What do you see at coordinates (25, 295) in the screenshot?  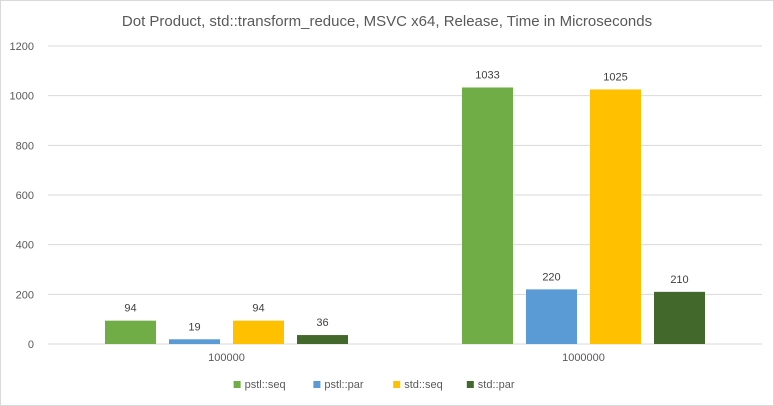 I see `y-tick-label: 200` at bounding box center [25, 295].